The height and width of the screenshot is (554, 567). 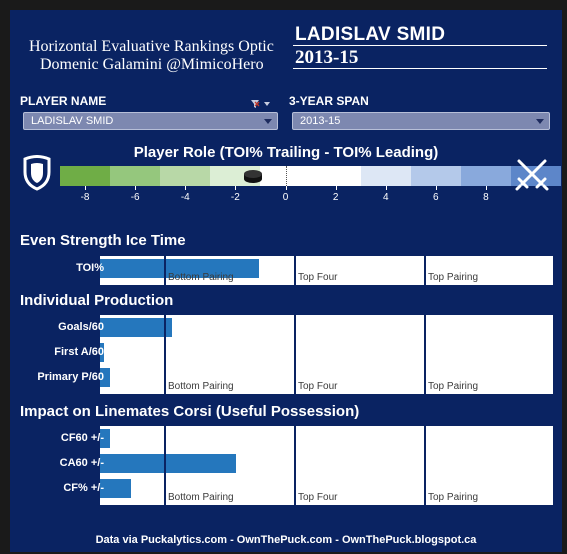 I want to click on role-zero-line, so click(x=286, y=176).